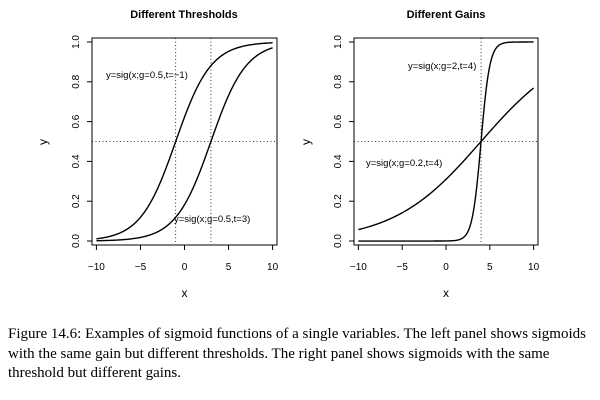 This screenshot has width=600, height=400. What do you see at coordinates (446, 15) in the screenshot?
I see `chart-title: Different Gains` at bounding box center [446, 15].